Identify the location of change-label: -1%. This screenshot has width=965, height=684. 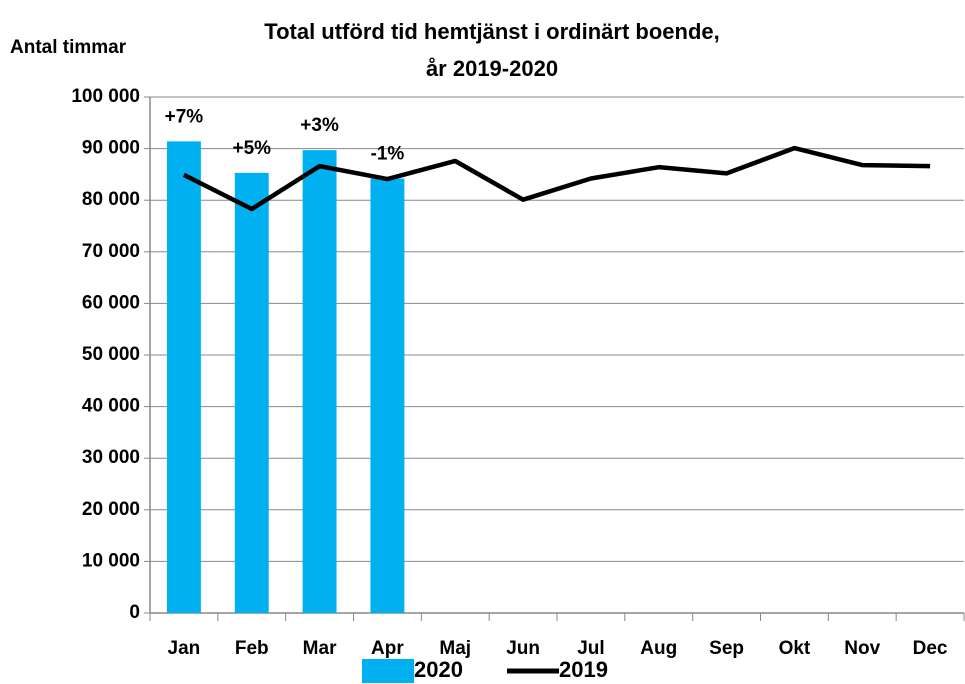
(388, 154).